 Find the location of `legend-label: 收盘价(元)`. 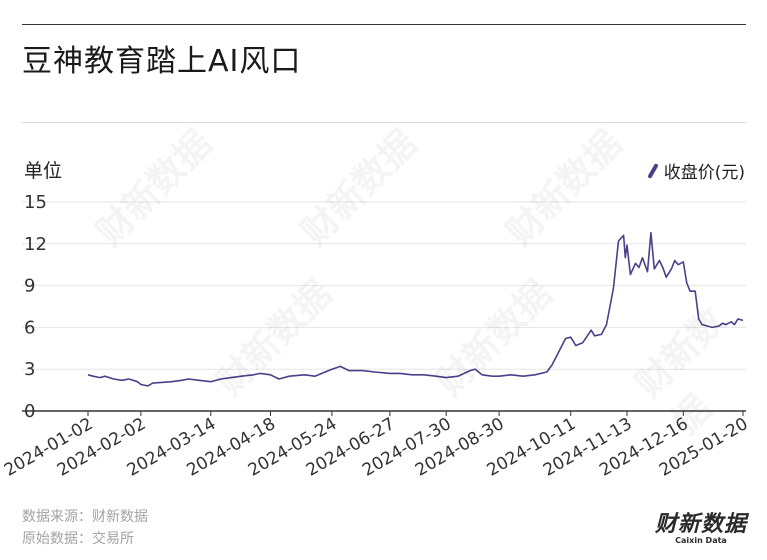

legend-label: 收盘价(元) is located at coordinates (704, 173).